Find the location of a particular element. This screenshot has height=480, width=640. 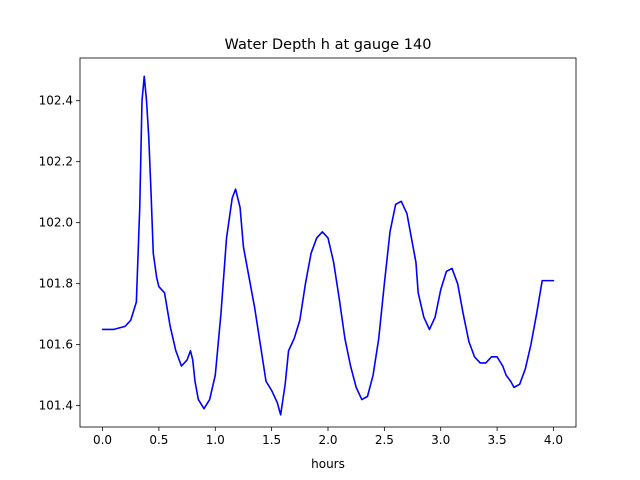

y-tick-label: 102.0 is located at coordinates (56, 223).